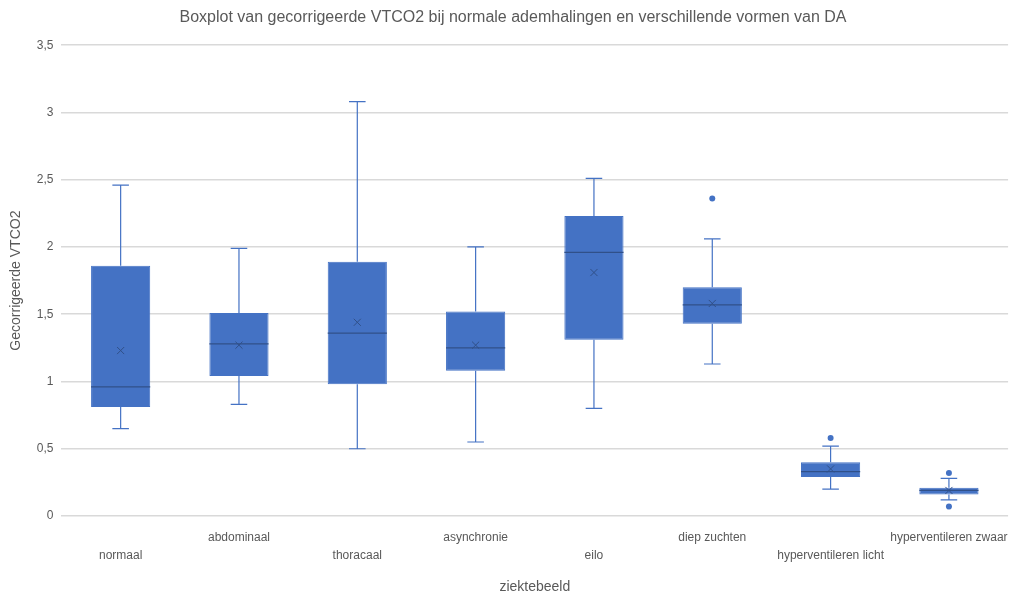 The height and width of the screenshot is (596, 1020). I want to click on x-tick-label: hyperventileren zwaar, so click(949, 536).